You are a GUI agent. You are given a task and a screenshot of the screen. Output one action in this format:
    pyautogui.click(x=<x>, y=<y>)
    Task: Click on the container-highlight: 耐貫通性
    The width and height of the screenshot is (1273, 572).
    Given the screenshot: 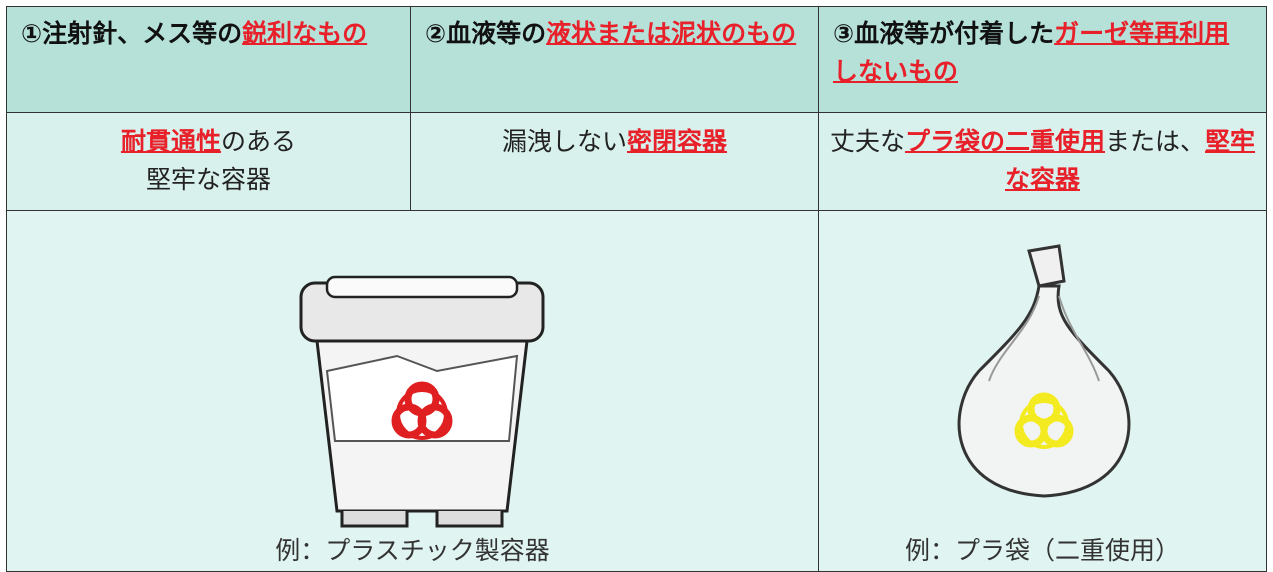 What is the action you would take?
    pyautogui.click(x=170, y=141)
    